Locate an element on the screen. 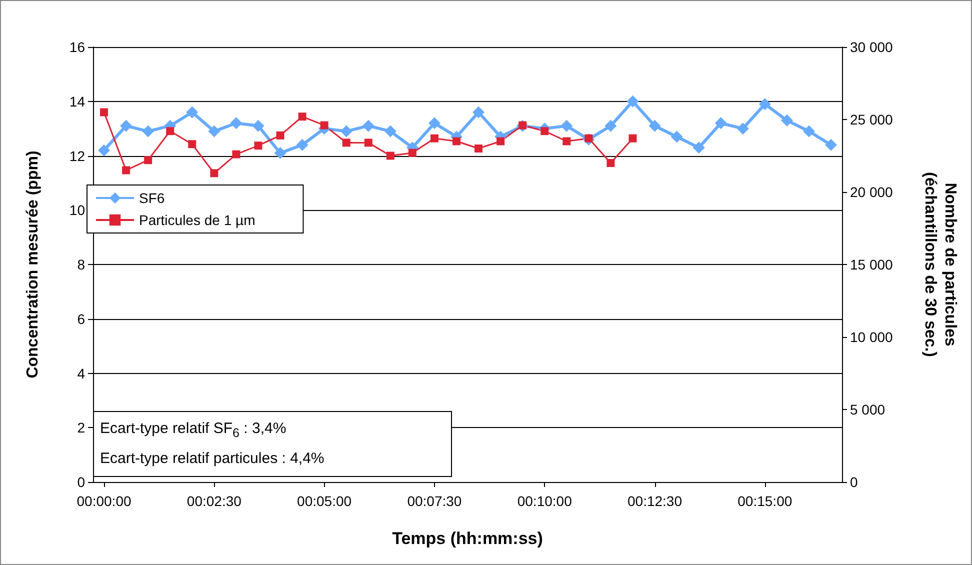 The width and height of the screenshot is (972, 565). x-tick-label: 00:05:00 is located at coordinates (324, 501).